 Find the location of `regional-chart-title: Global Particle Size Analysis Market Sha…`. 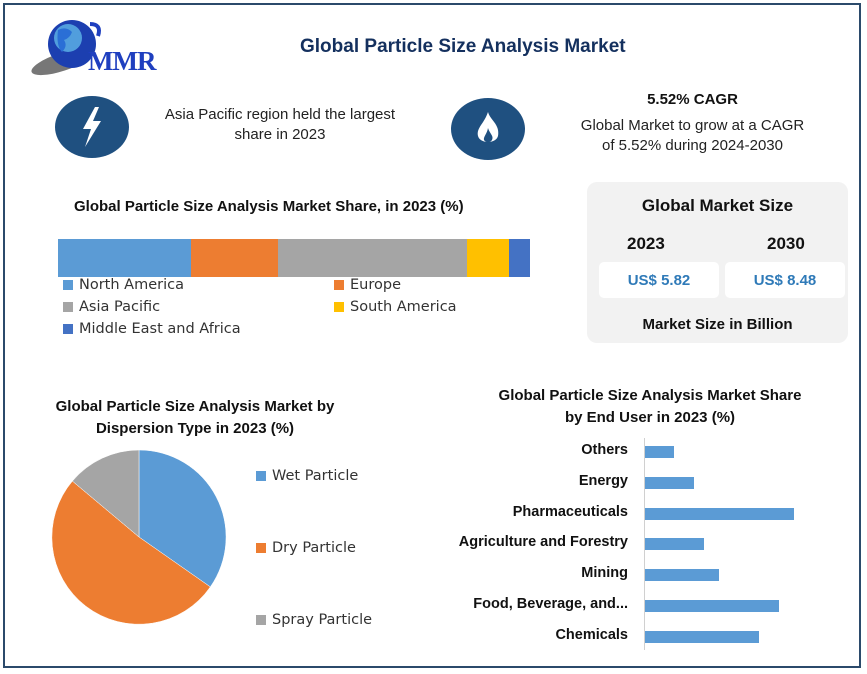

regional-chart-title: Global Particle Size Analysis Market Sha… is located at coordinates (269, 206).